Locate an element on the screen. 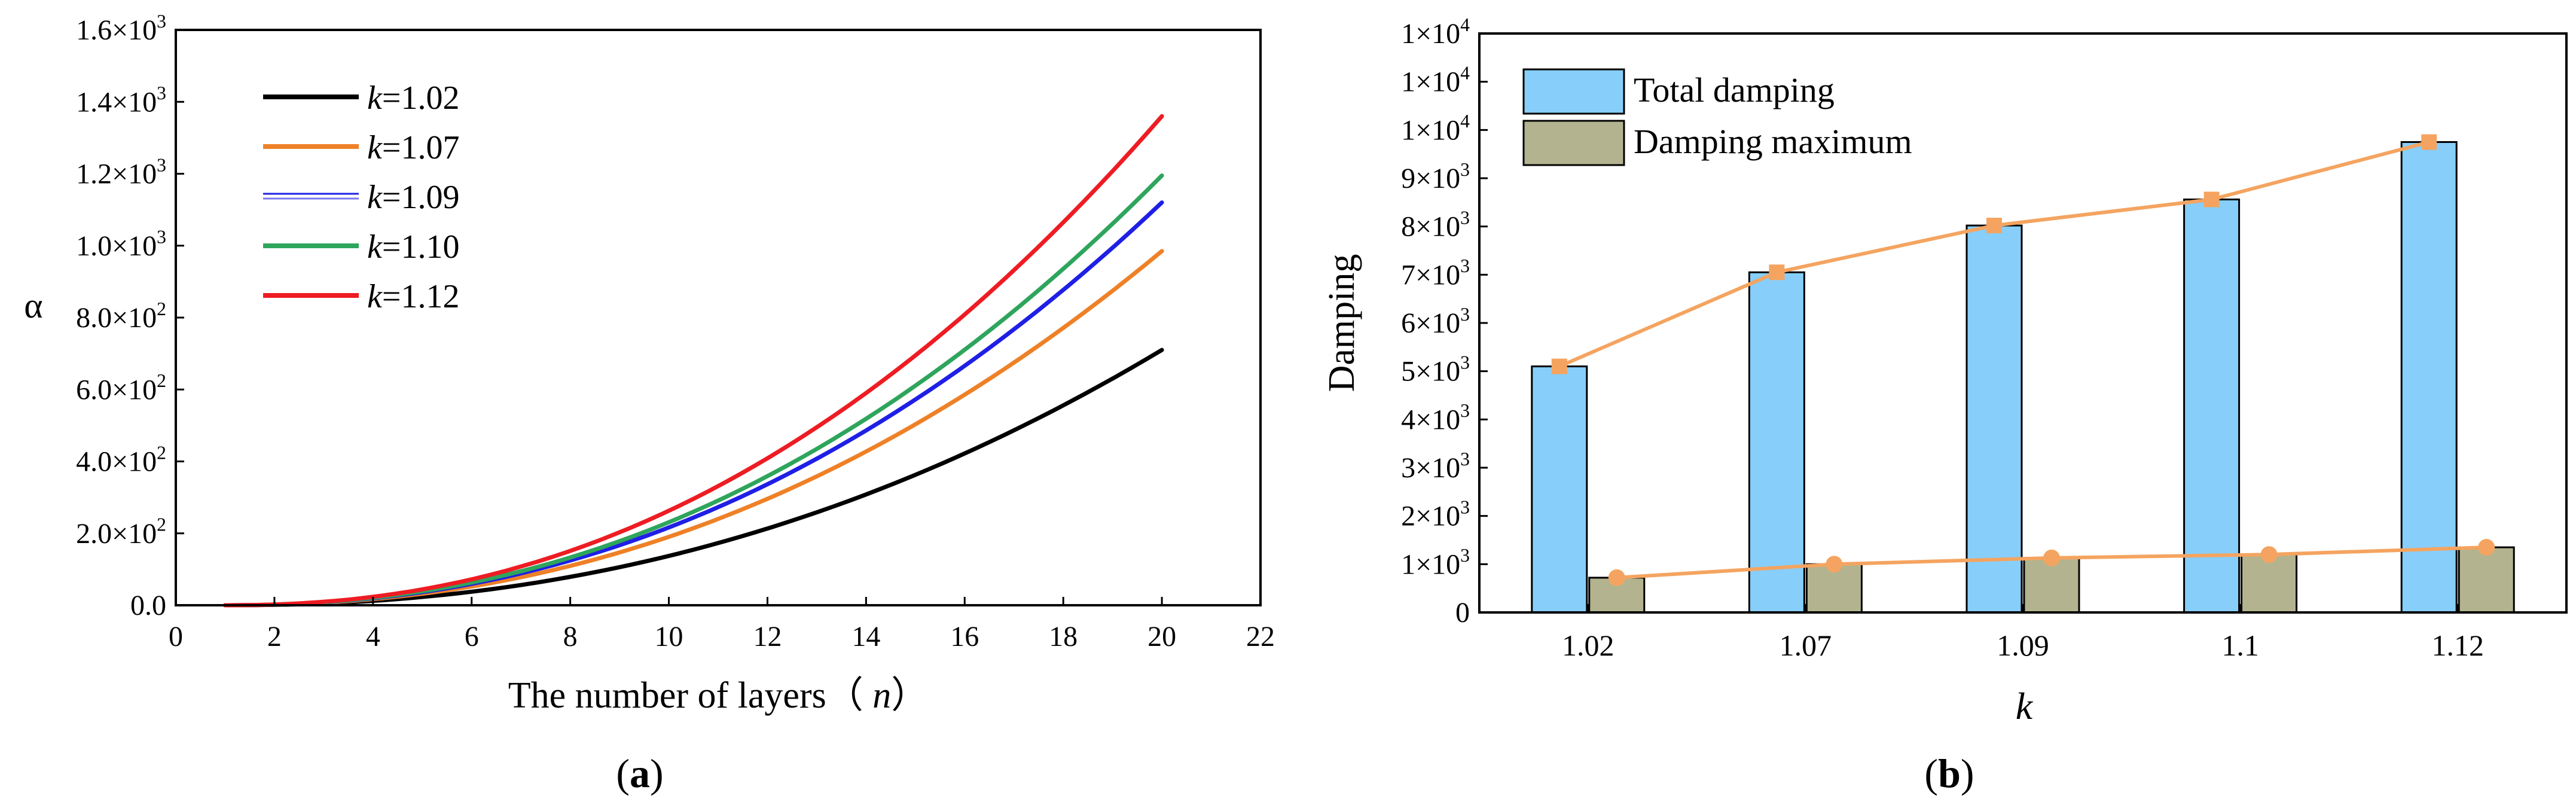 The height and width of the screenshot is (811, 2576). y-tick-label-a-mantissa: 0.0 is located at coordinates (148, 605).